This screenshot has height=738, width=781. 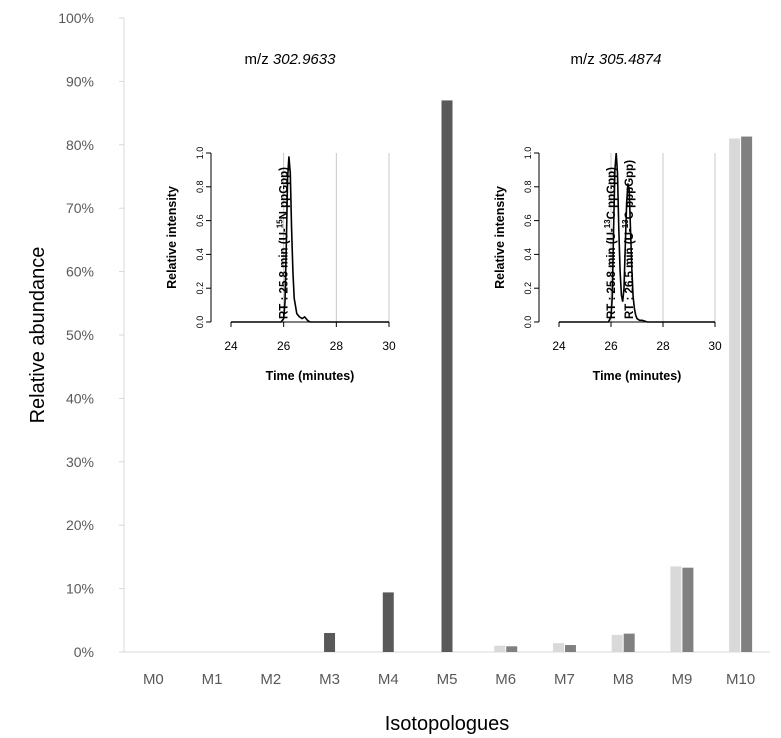 What do you see at coordinates (630, 273) in the screenshot?
I see `annotation-prefix: RT : 26.5 min (U-` at bounding box center [630, 273].